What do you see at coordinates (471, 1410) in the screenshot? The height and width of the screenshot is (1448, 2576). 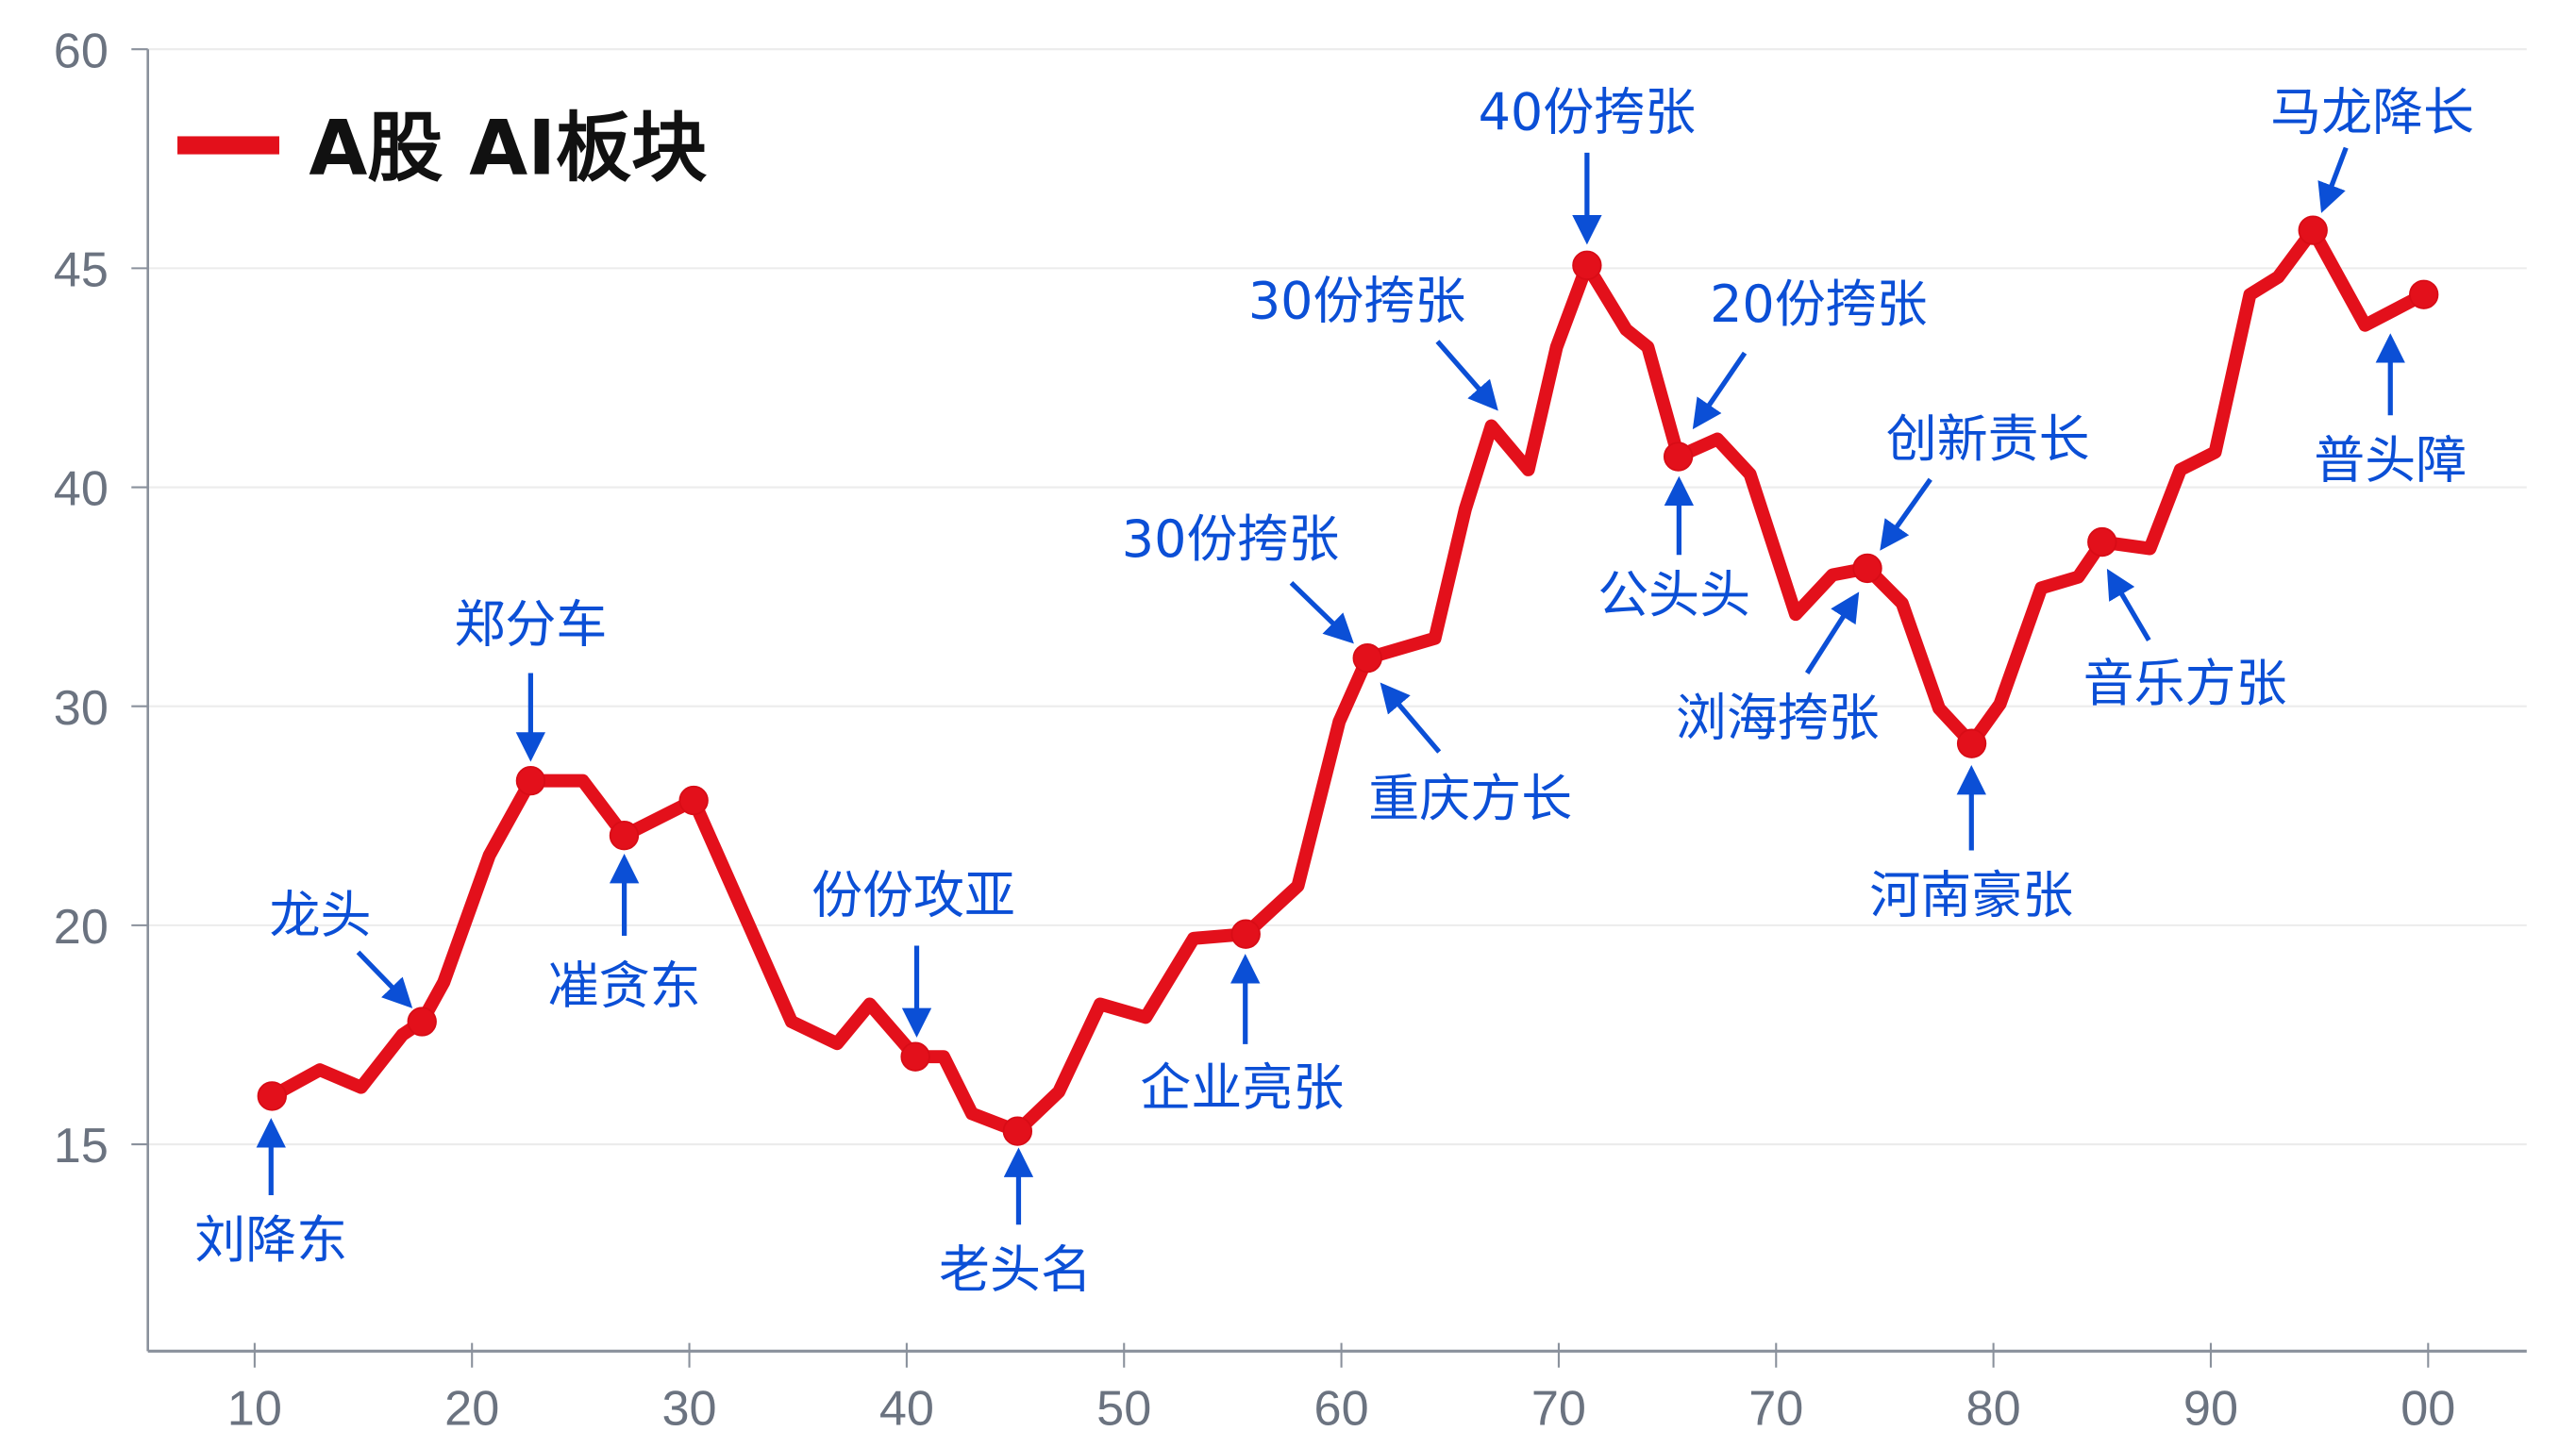 I see `x-tick-label: 20` at bounding box center [471, 1410].